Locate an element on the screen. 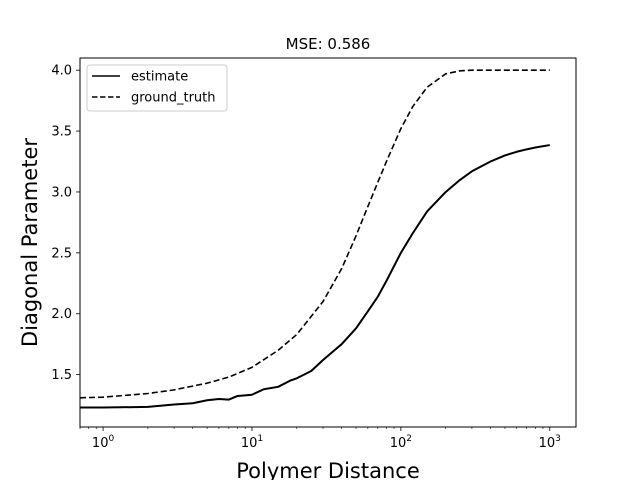 The image size is (640, 480). x-axis-title: Polymer Distance is located at coordinates (328, 469).